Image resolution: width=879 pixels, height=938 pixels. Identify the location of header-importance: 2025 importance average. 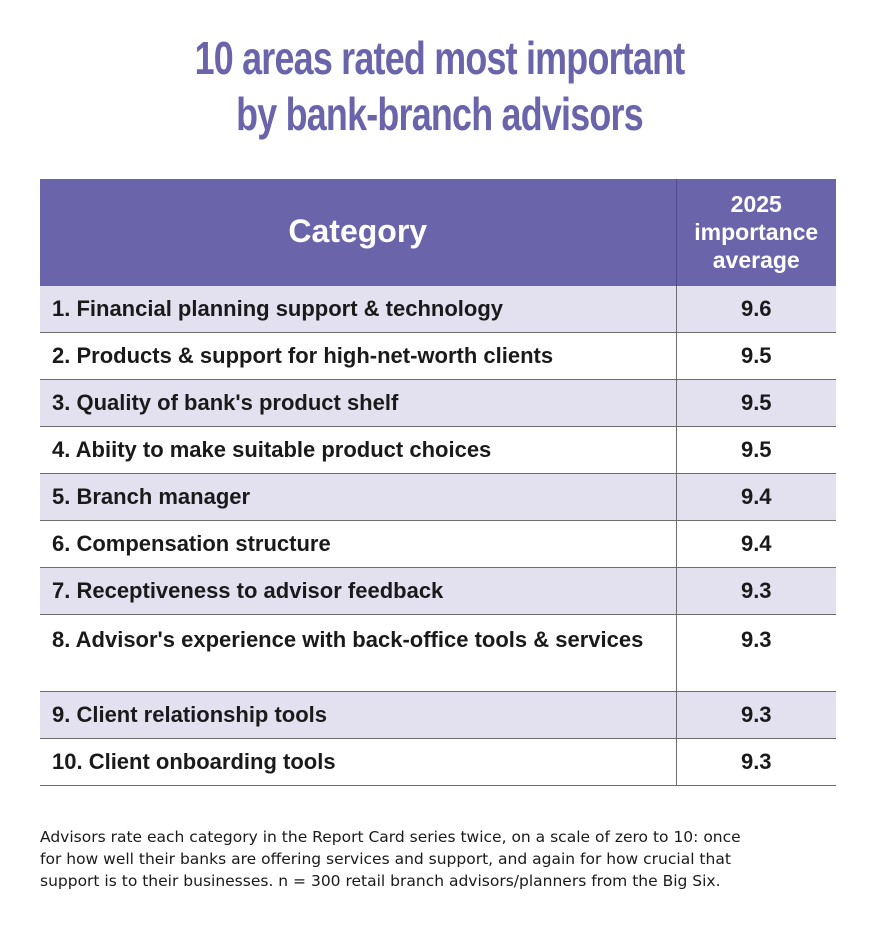
(756, 232).